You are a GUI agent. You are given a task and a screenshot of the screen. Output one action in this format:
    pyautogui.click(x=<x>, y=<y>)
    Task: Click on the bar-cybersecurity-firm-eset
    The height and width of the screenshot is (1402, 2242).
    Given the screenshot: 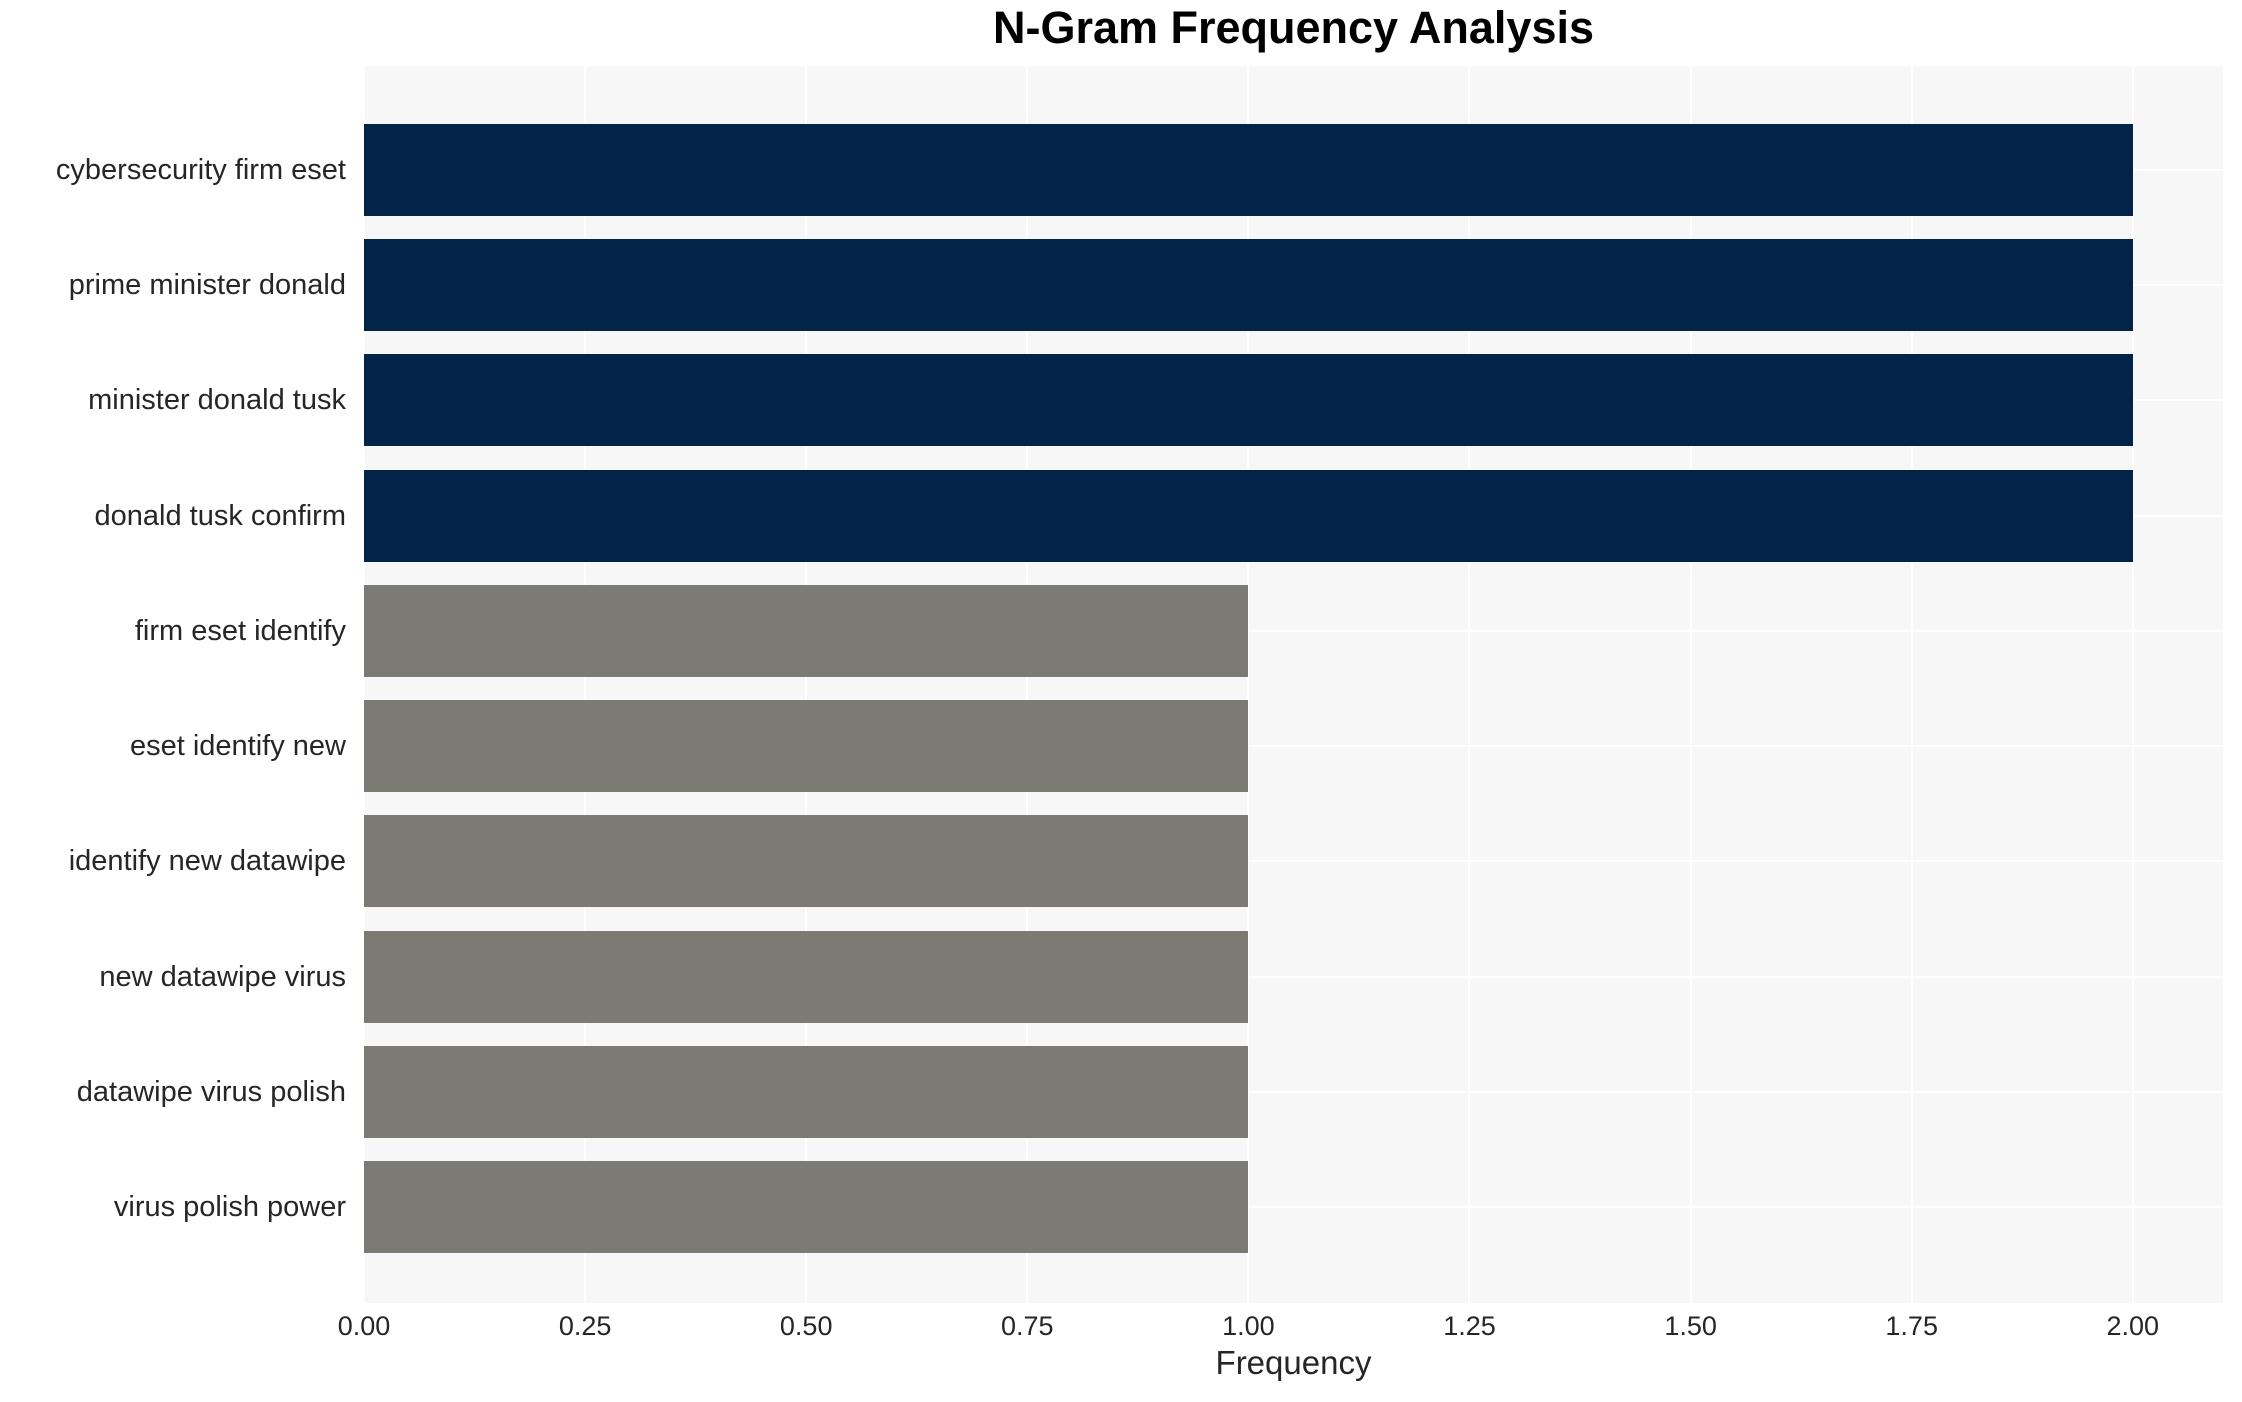 What is the action you would take?
    pyautogui.click(x=1248, y=170)
    